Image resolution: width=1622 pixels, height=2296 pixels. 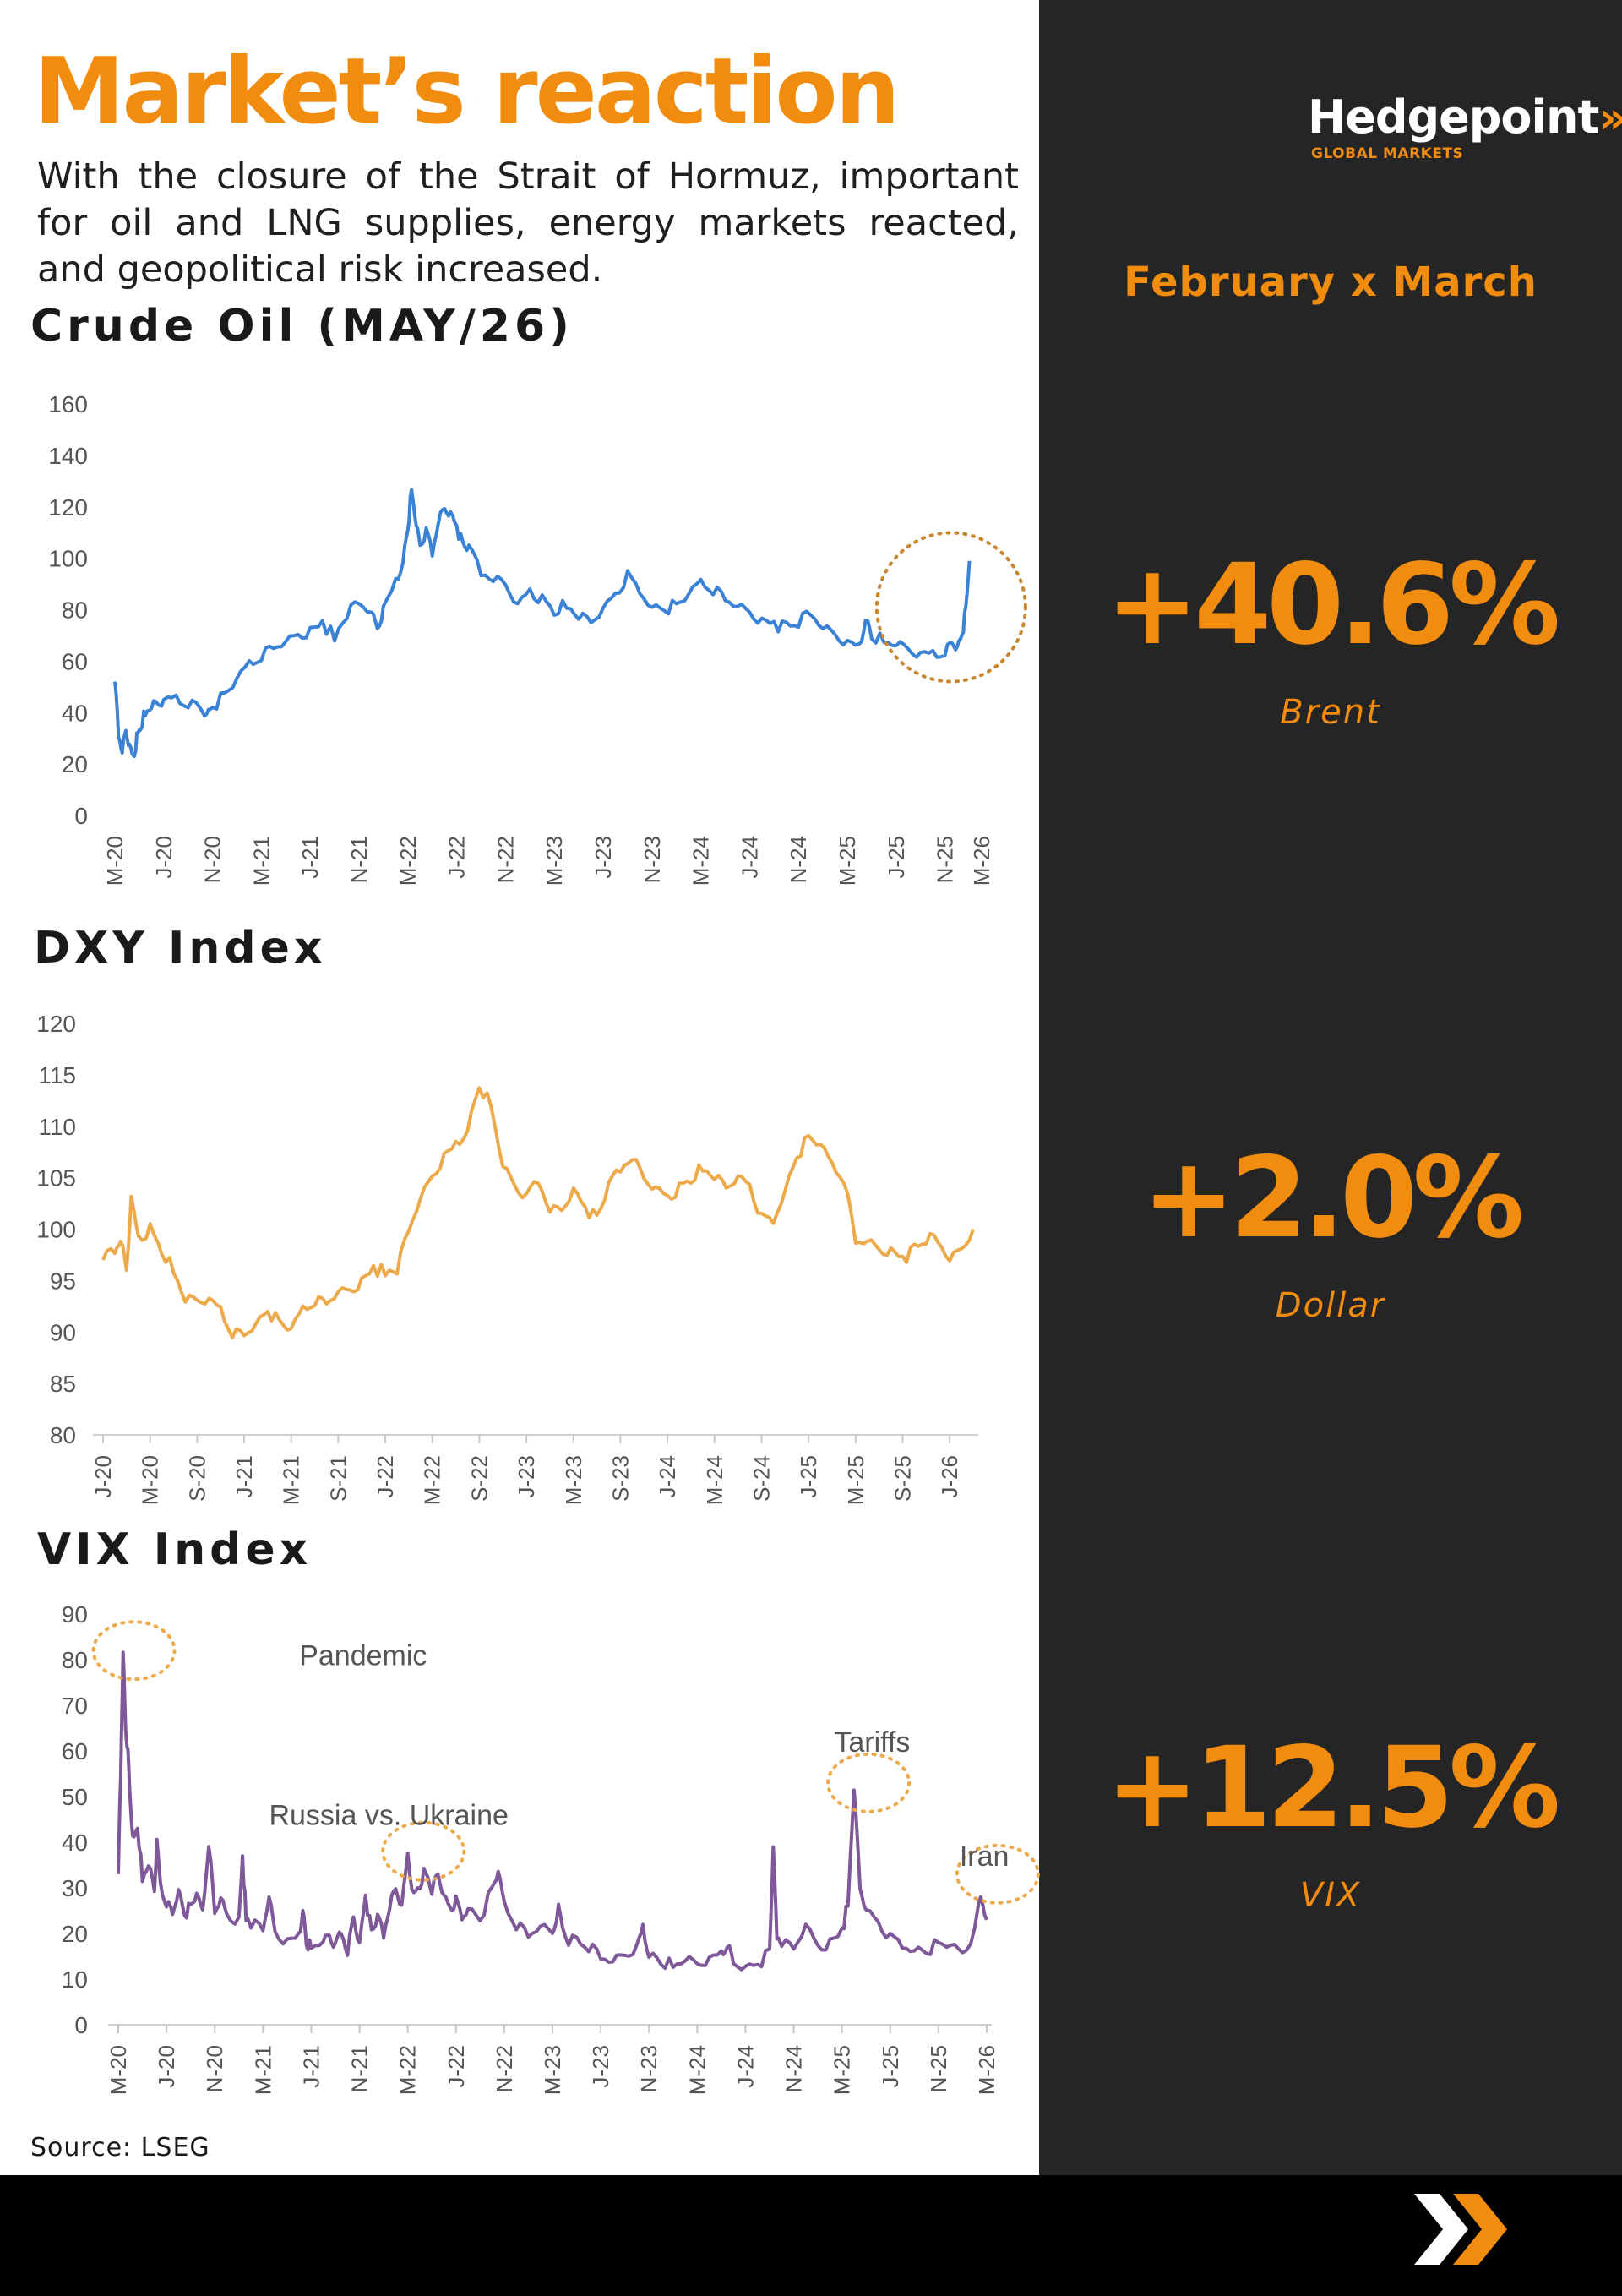 I want to click on source-note: Source: LSEG, so click(x=120, y=2147).